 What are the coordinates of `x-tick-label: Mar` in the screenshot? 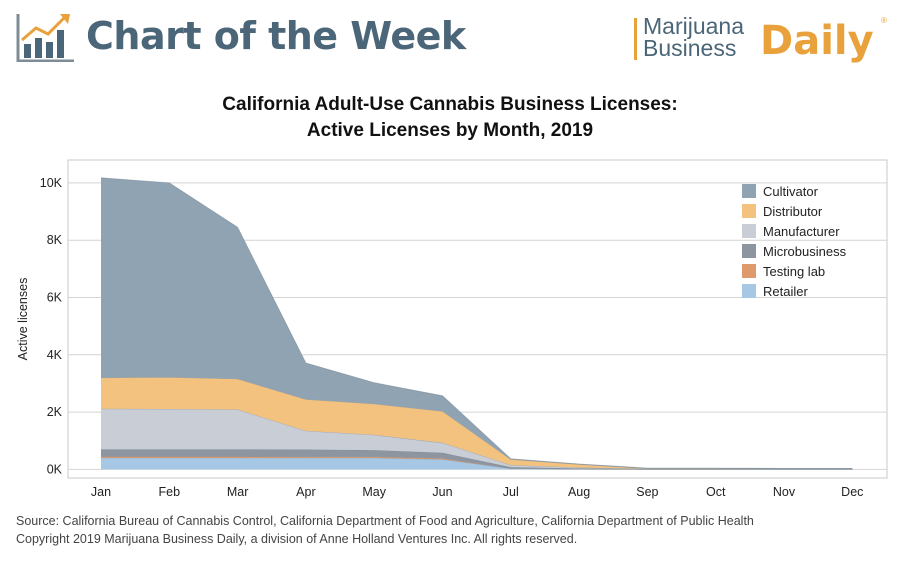 It's located at (238, 492).